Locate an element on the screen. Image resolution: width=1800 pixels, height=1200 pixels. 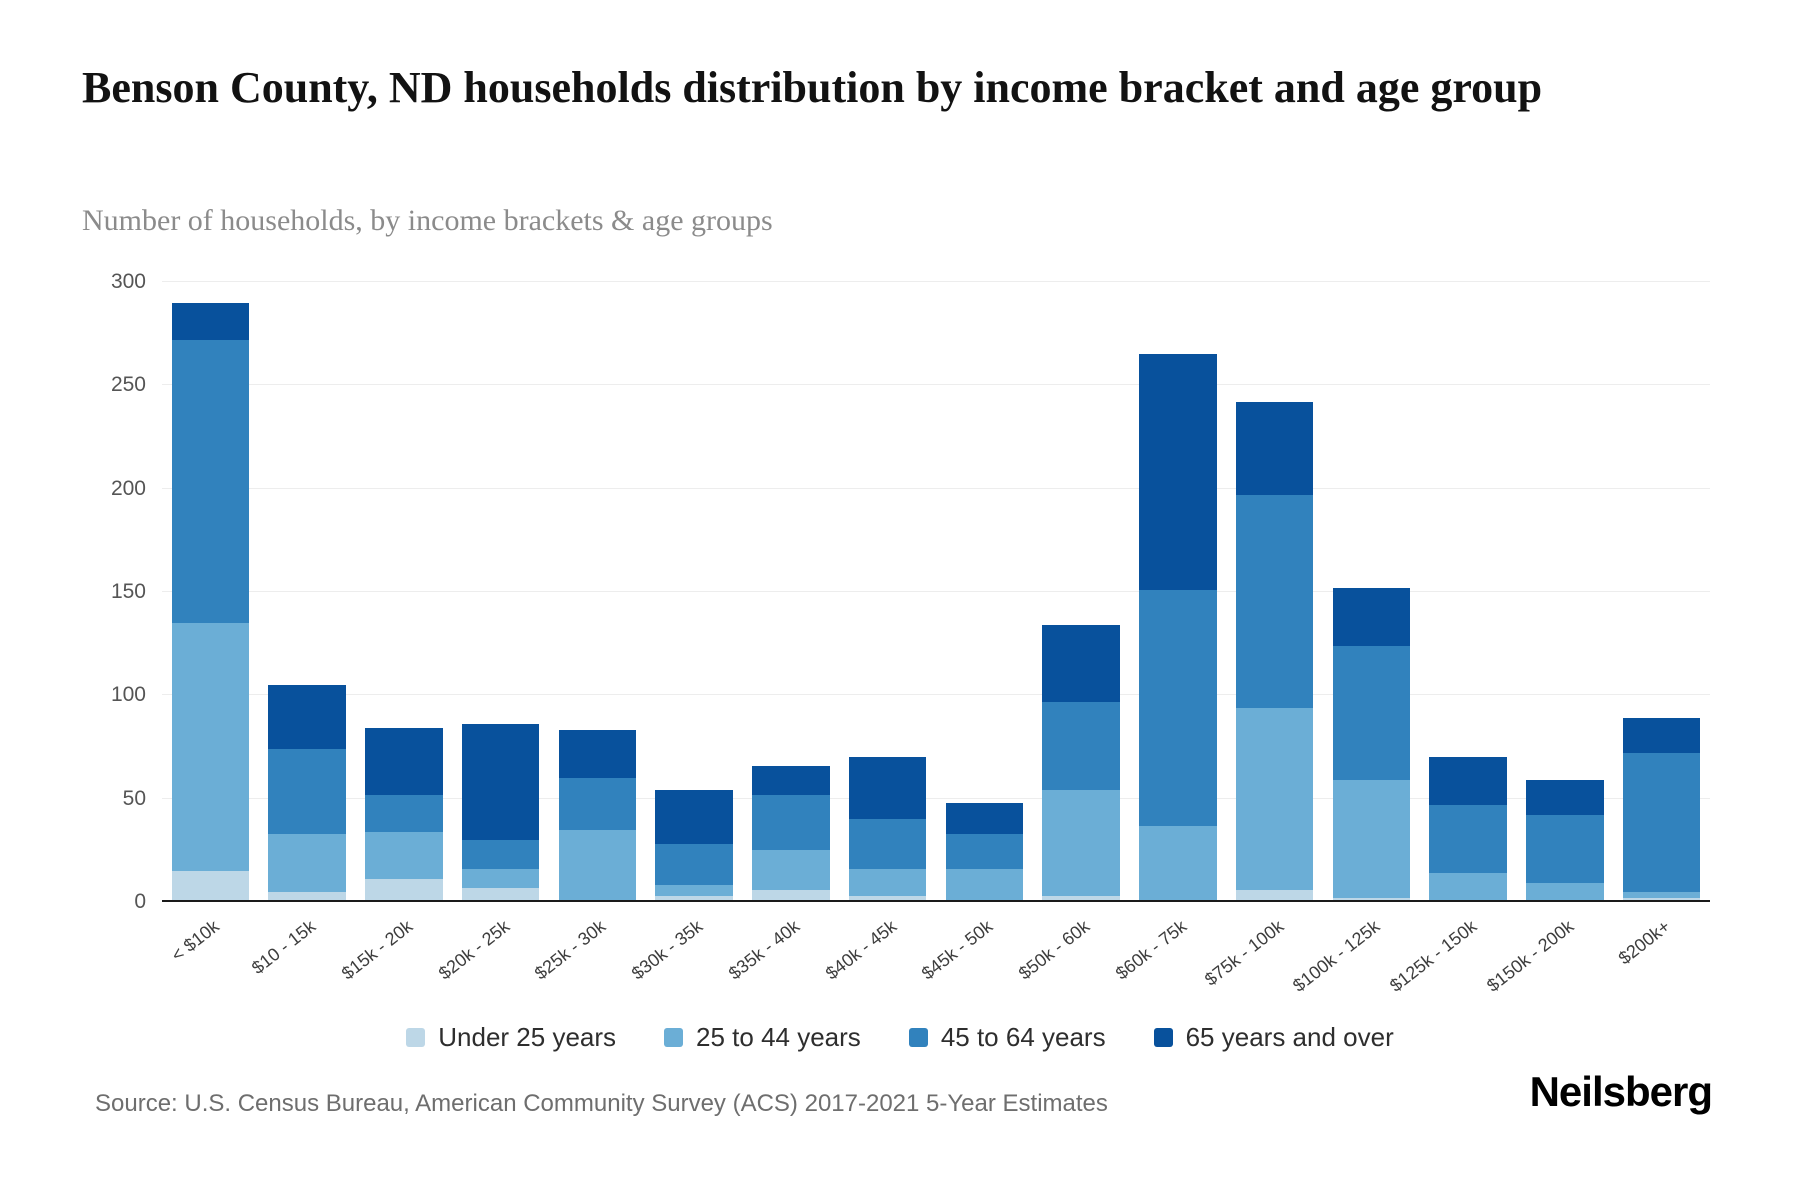
x-tick-label: $10 - 15k is located at coordinates (283, 947).